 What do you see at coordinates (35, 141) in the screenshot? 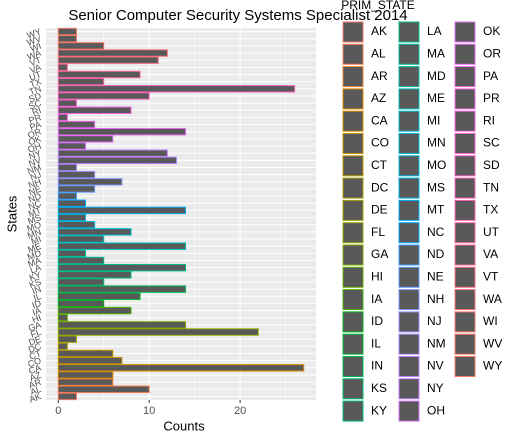
I see `y-tick-label: OK` at bounding box center [35, 141].